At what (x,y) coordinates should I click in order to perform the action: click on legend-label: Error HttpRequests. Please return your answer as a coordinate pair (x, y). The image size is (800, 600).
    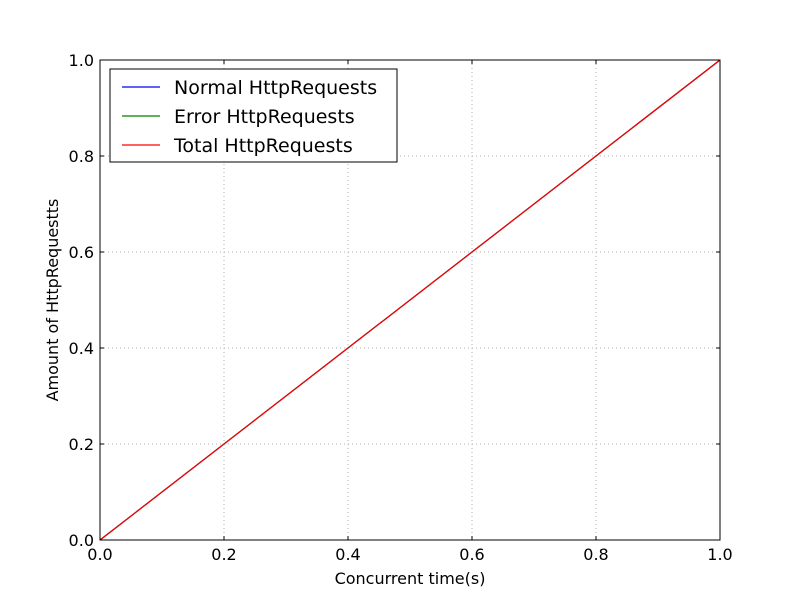
    Looking at the image, I should click on (264, 117).